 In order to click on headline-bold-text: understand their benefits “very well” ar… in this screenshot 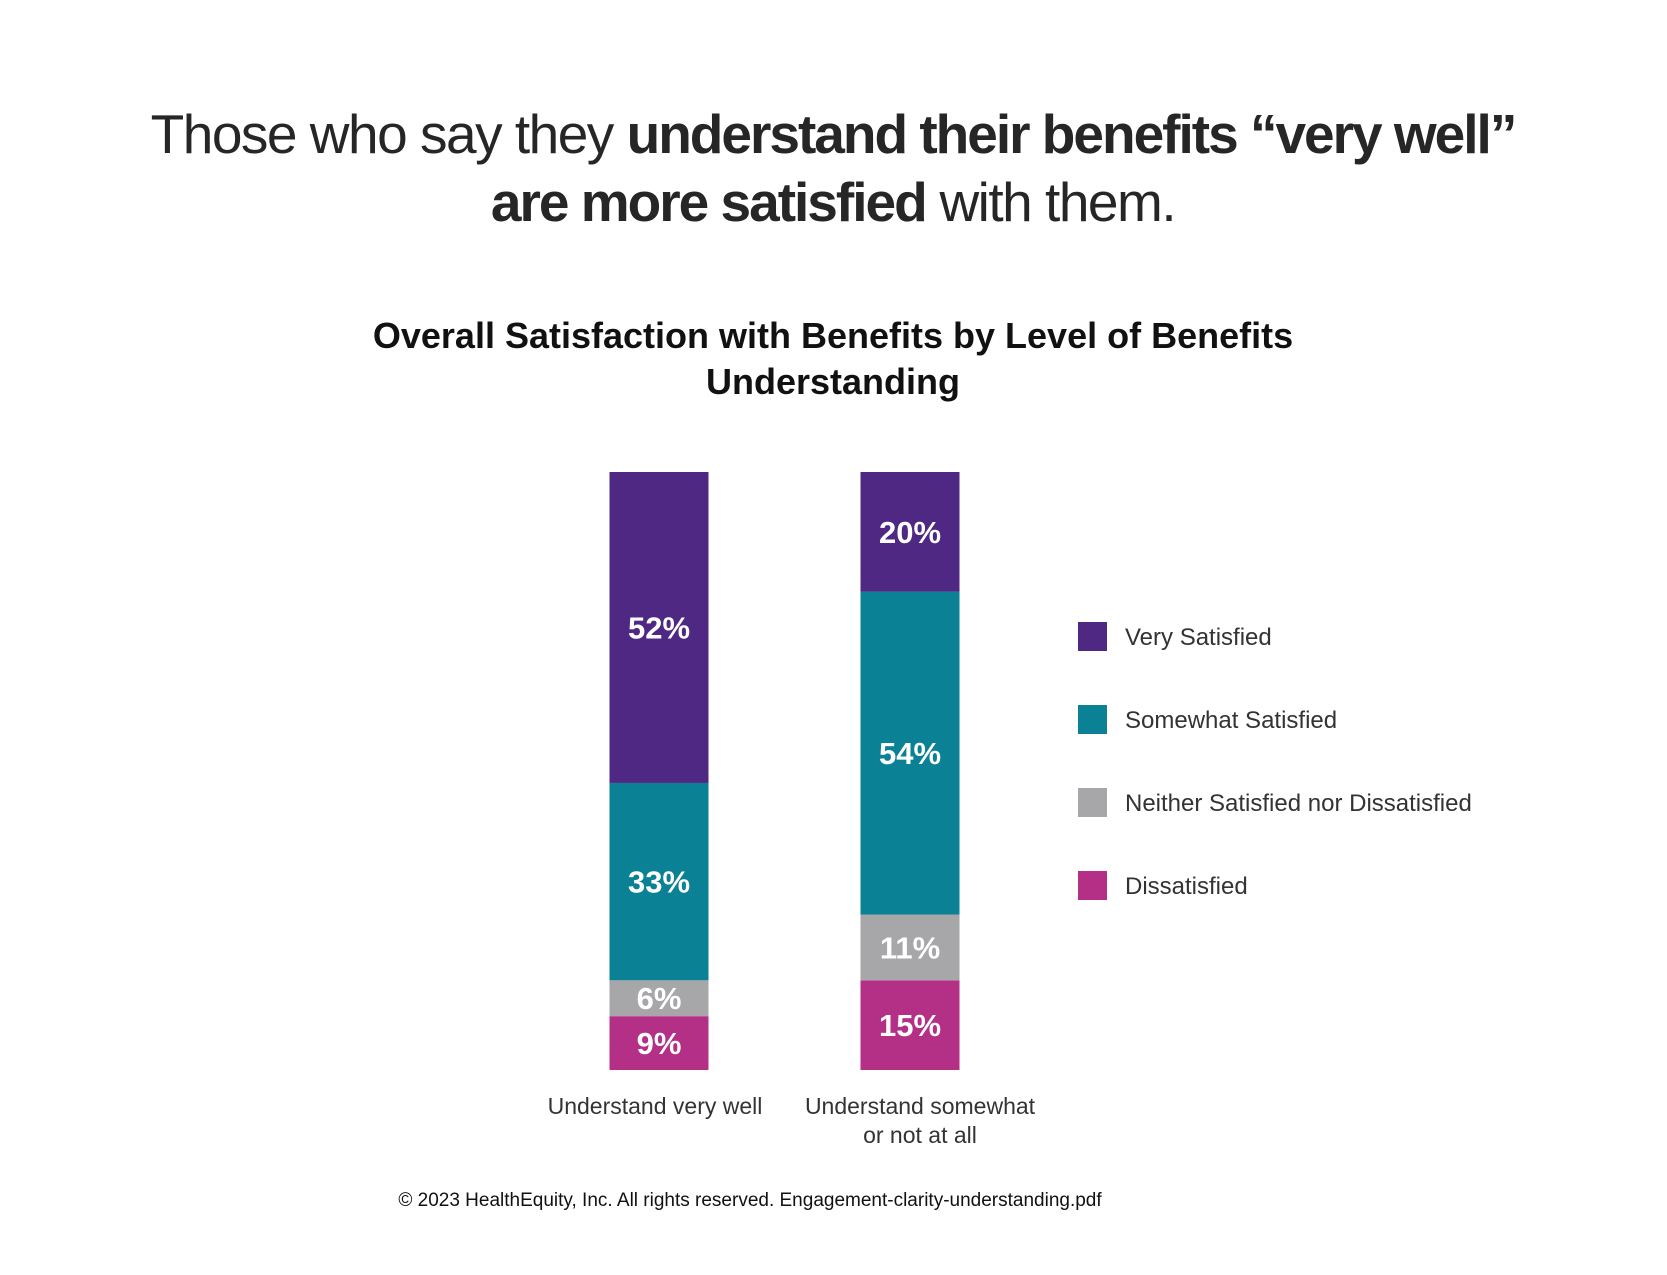, I will do `click(1003, 168)`.